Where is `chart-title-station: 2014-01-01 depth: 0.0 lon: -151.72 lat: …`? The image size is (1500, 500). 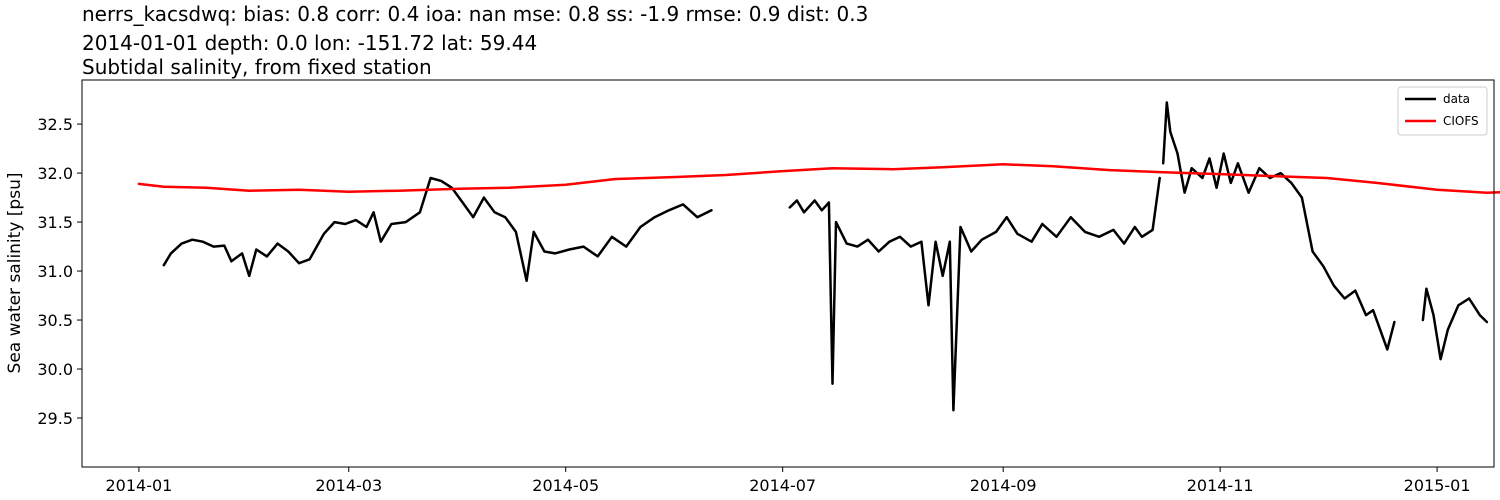 chart-title-station: 2014-01-01 depth: 0.0 lon: -151.72 lat: … is located at coordinates (310, 43).